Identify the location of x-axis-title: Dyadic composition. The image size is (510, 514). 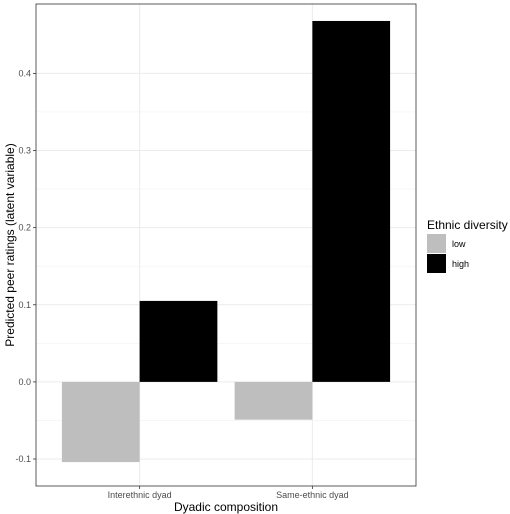
(226, 507).